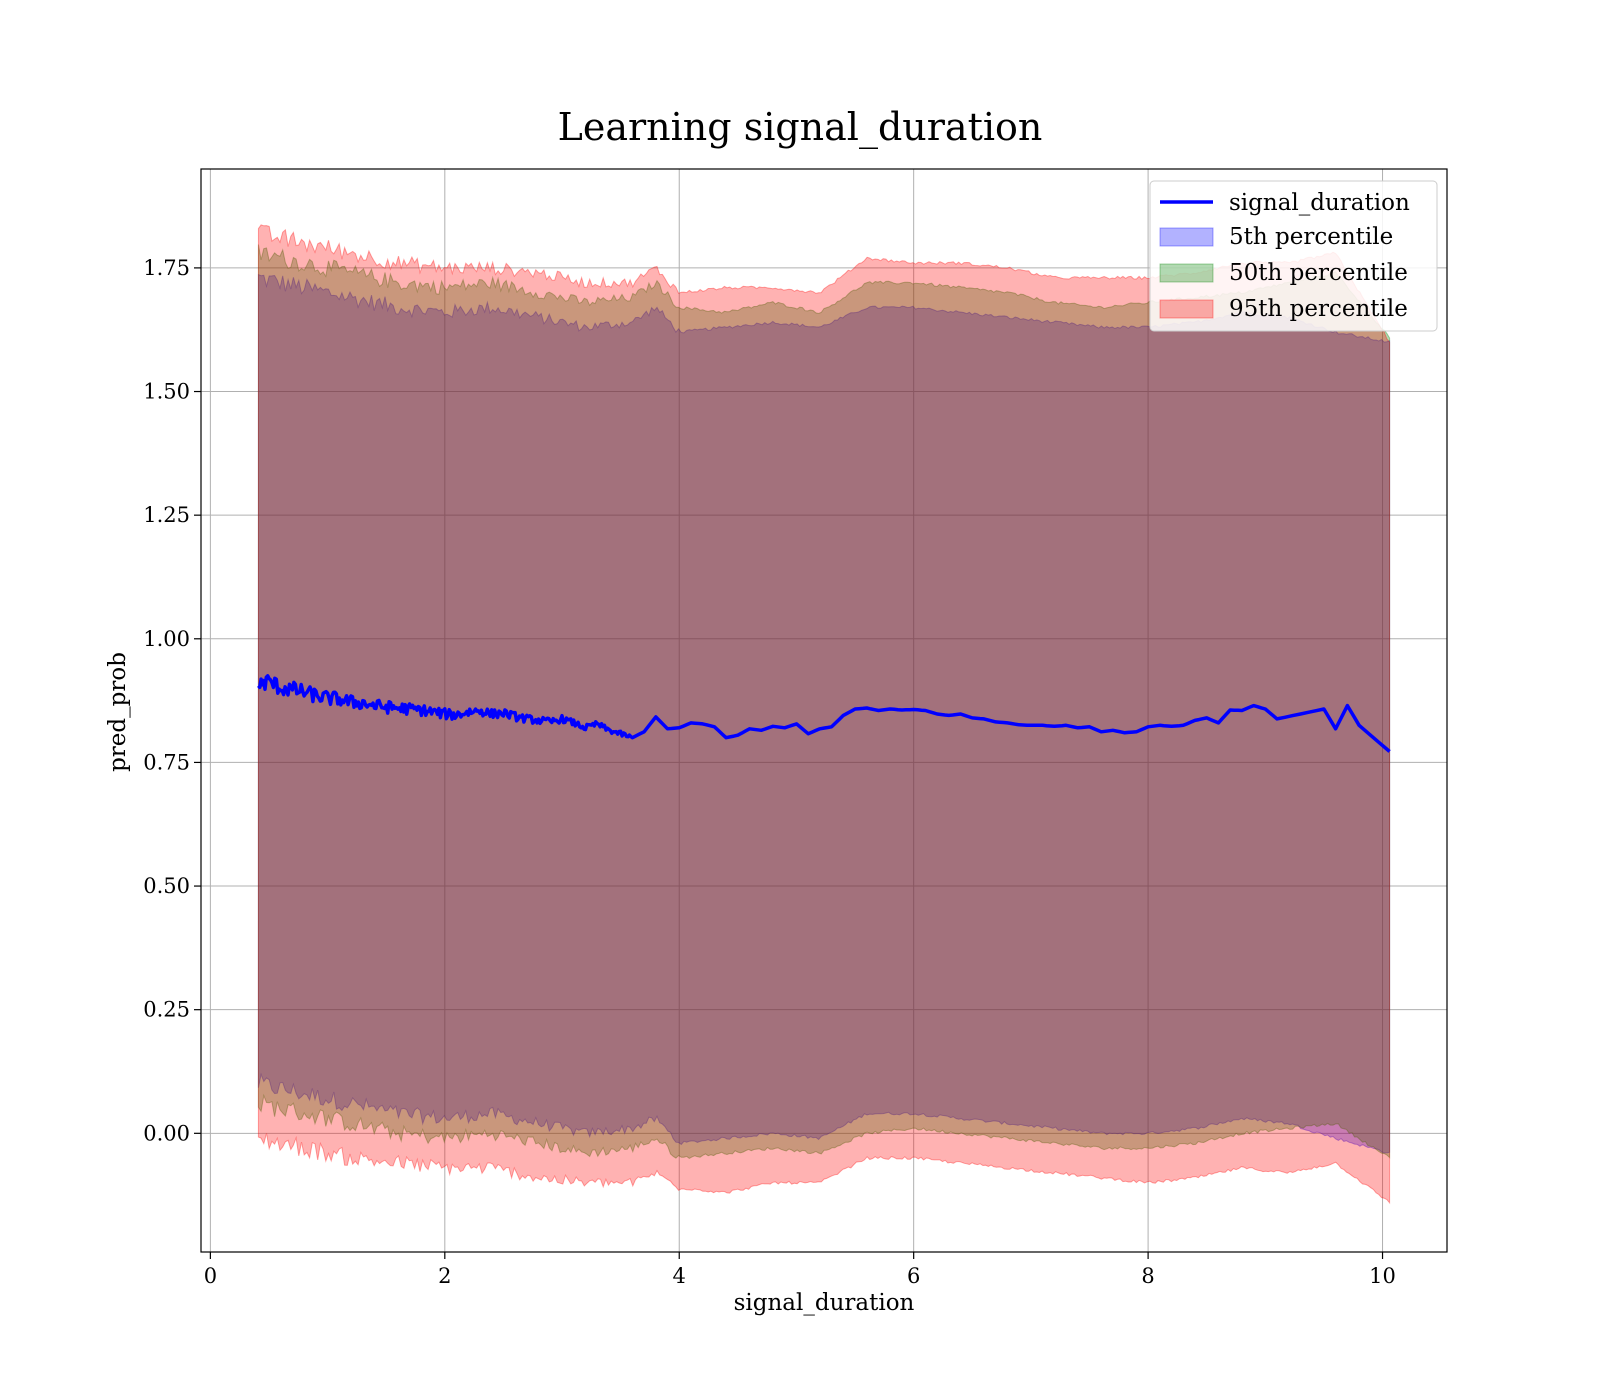 Image resolution: width=1600 pixels, height=1400 pixels. Describe the element at coordinates (824, 1303) in the screenshot. I see `x-axis-label: signal_duration` at that location.